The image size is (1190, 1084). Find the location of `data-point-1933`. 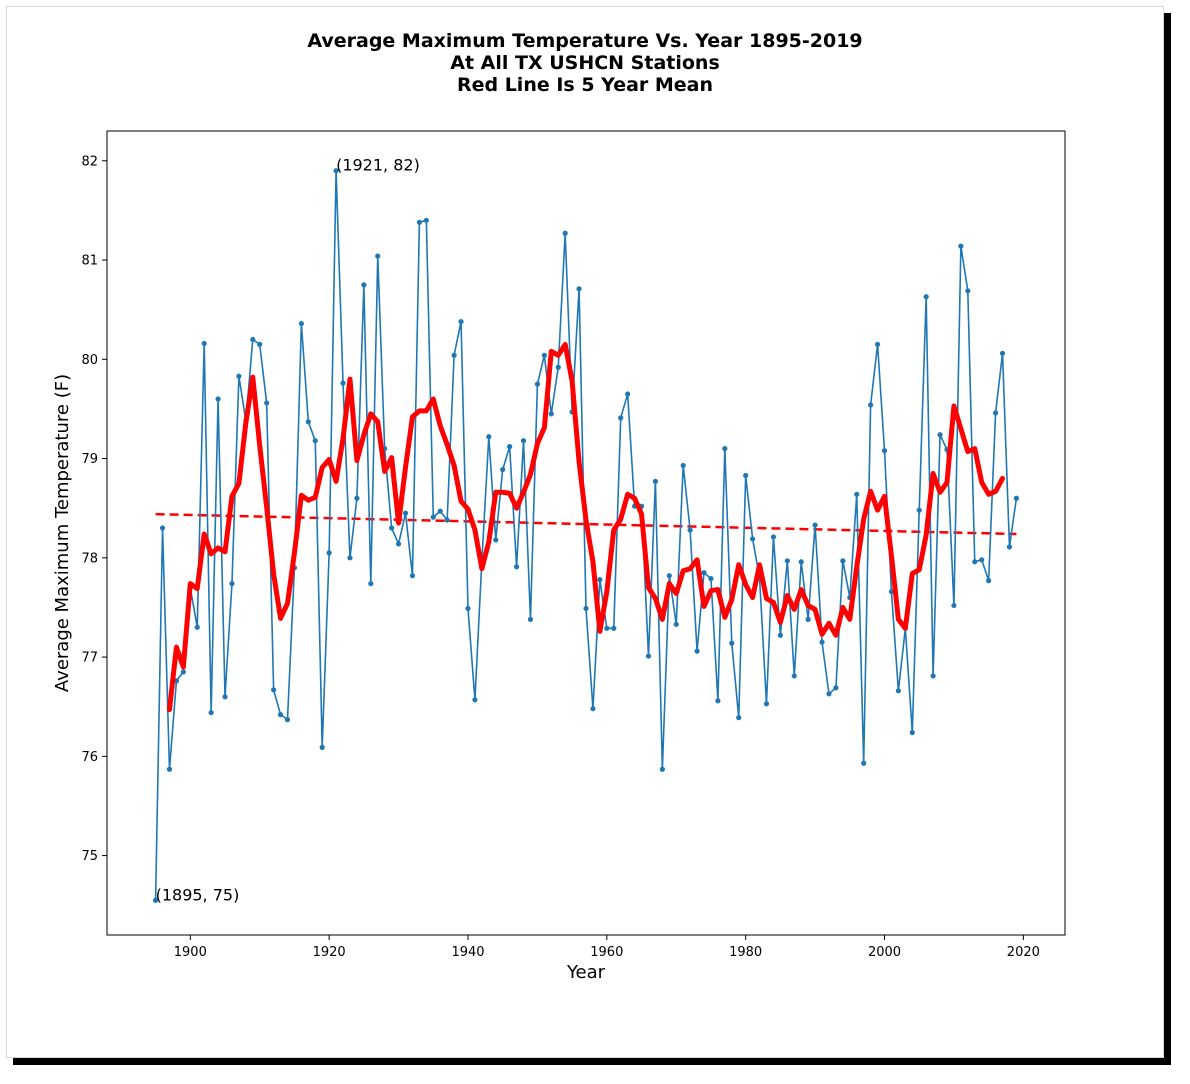

data-point-1933 is located at coordinates (419, 222).